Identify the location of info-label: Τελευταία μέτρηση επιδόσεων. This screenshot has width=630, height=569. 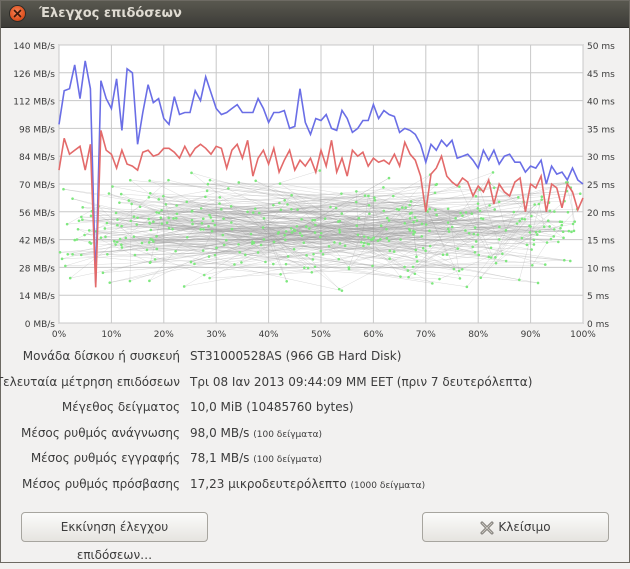
(90, 381).